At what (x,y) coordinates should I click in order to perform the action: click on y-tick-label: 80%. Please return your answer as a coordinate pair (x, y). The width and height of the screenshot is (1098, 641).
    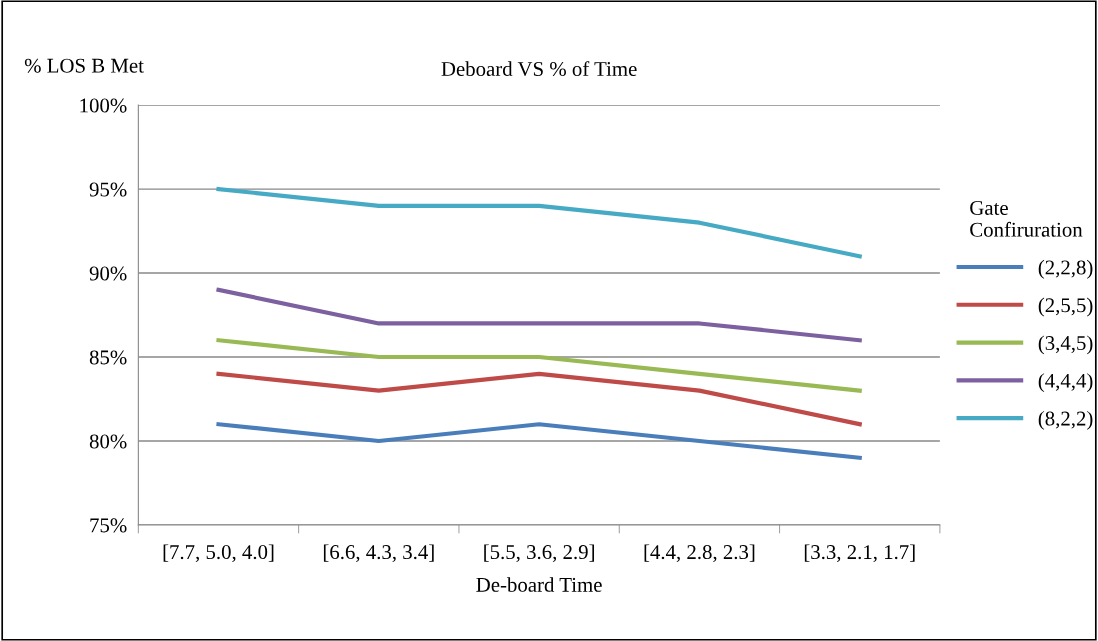
    Looking at the image, I should click on (108, 441).